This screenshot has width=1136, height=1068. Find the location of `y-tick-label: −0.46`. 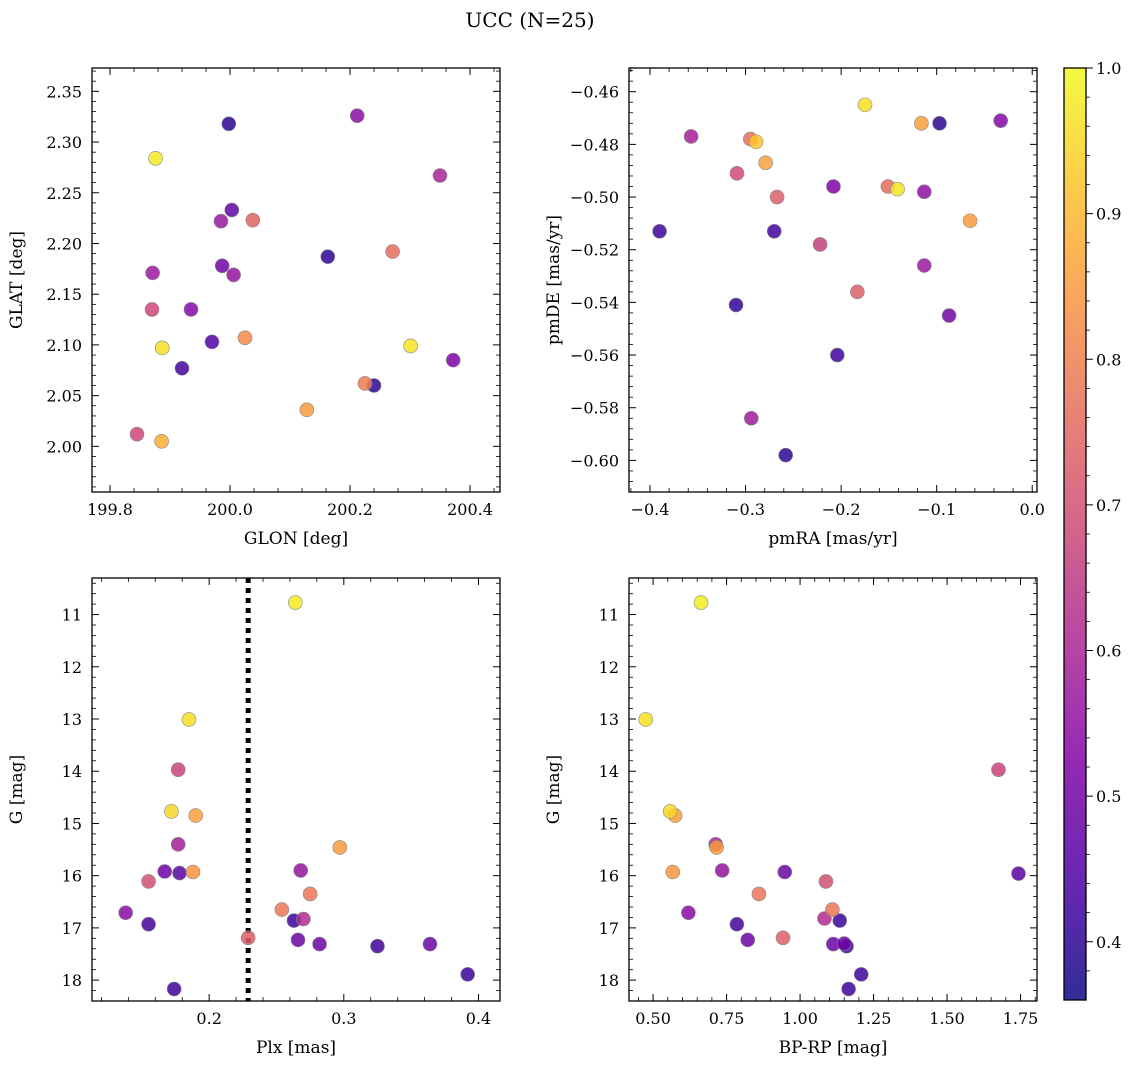

y-tick-label: −0.46 is located at coordinates (594, 92).